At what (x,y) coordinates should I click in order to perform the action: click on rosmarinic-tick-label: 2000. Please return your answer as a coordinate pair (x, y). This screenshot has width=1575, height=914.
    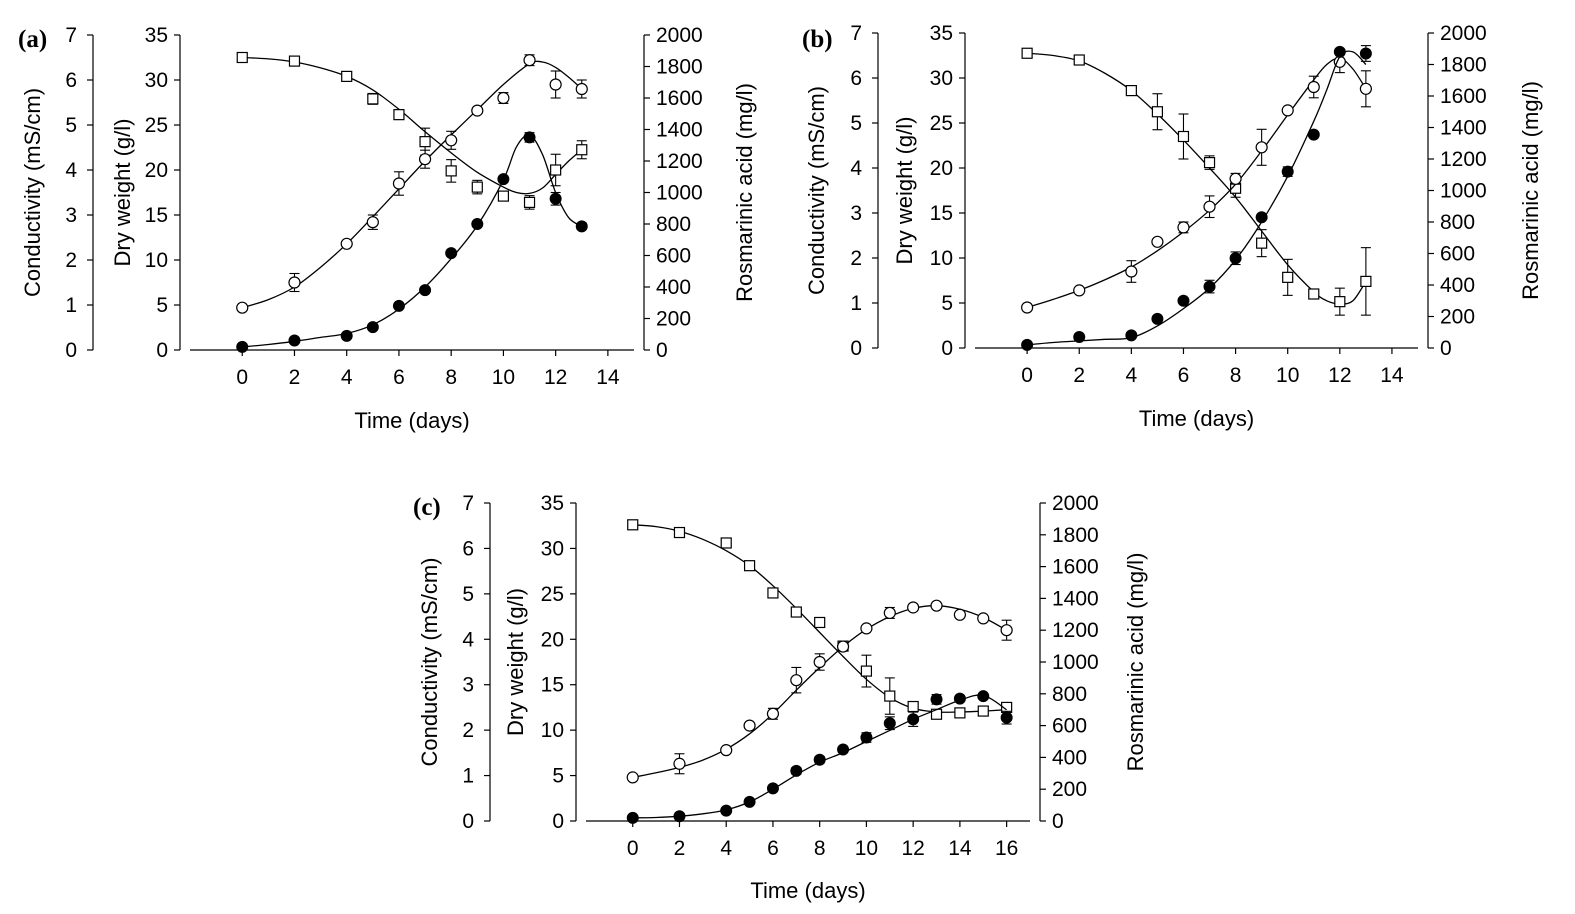
    Looking at the image, I should click on (1463, 33).